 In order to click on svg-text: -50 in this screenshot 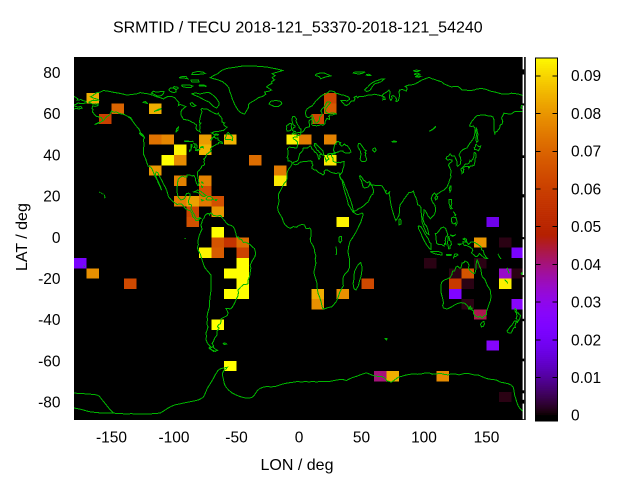, I will do `click(236, 438)`.